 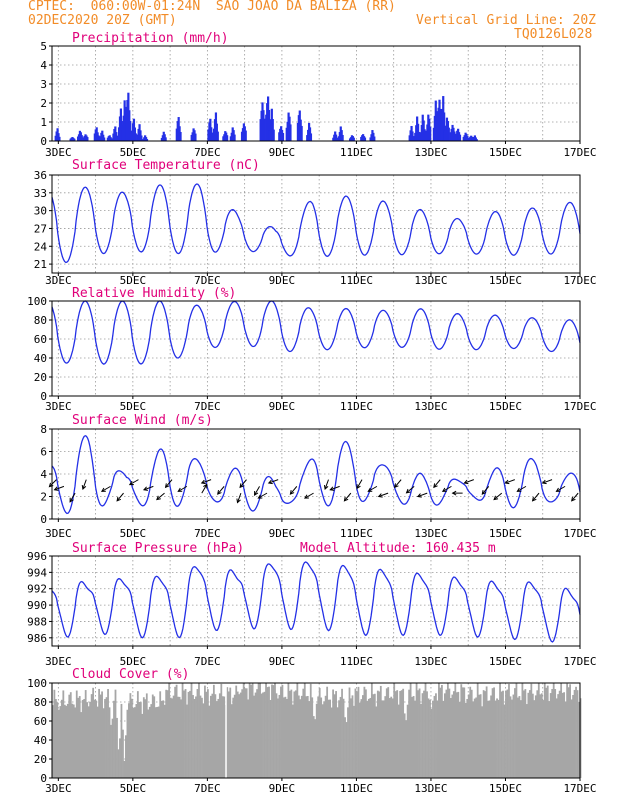 I want to click on header-model: TQ0126L028, so click(x=553, y=34).